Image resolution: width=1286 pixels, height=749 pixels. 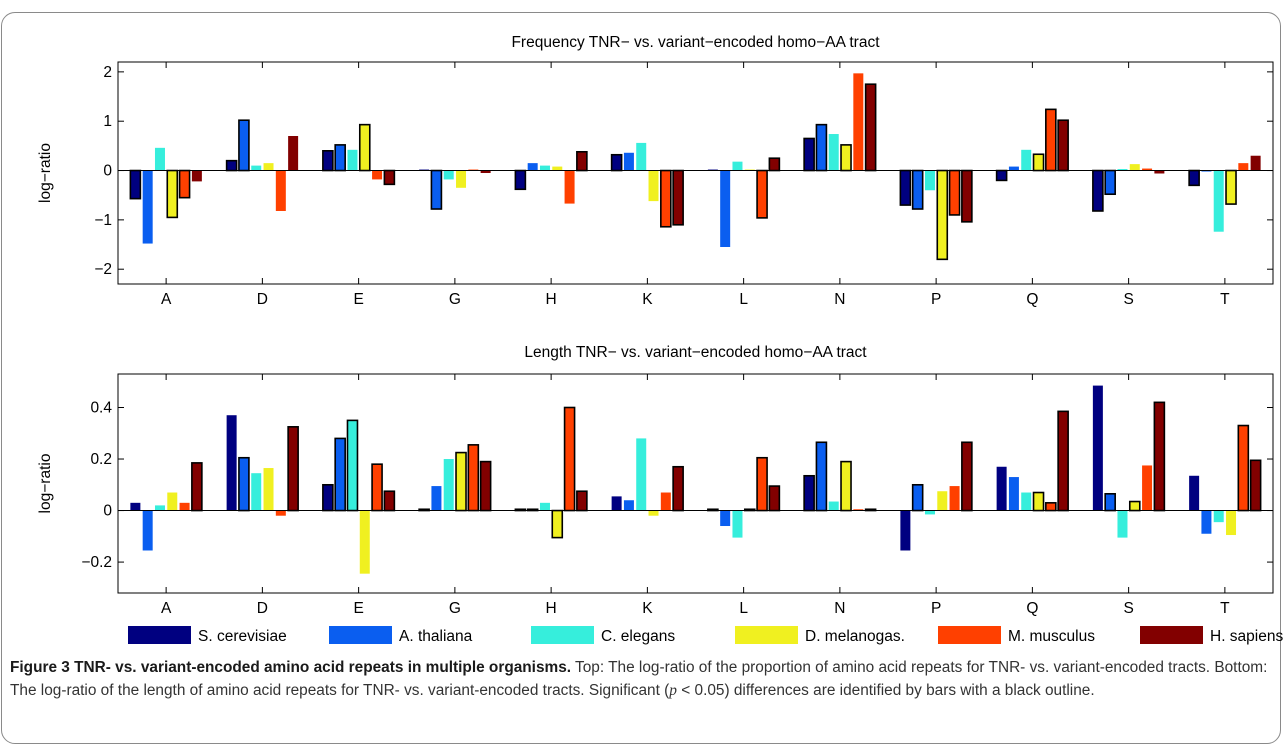 I want to click on y-tick-label: 2, so click(x=107, y=72).